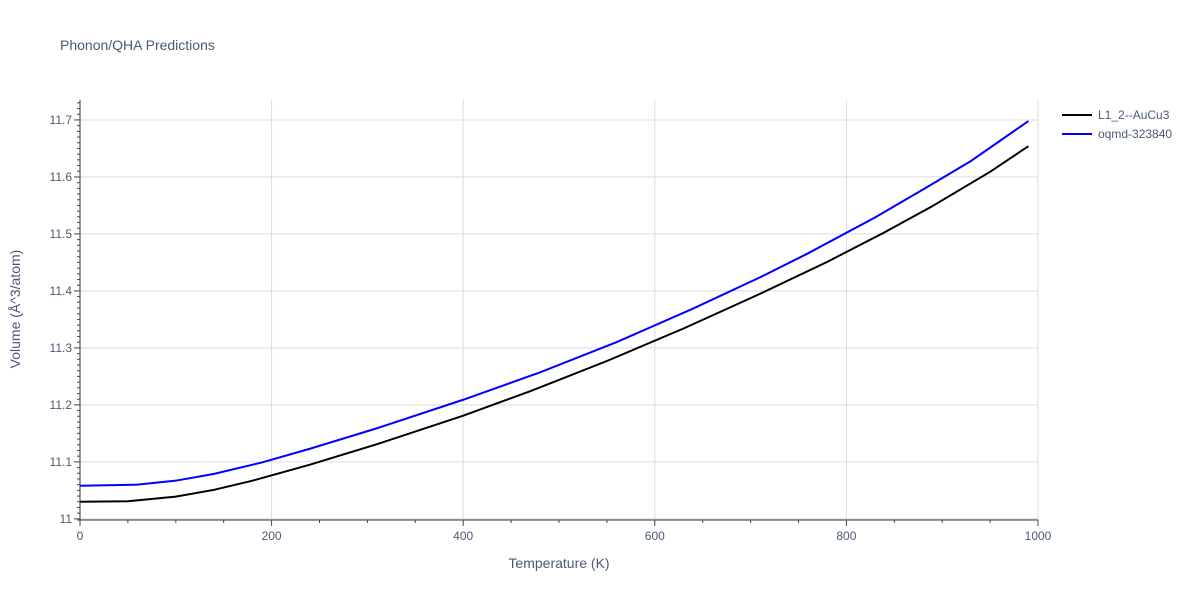 The image size is (1200, 600). Describe the element at coordinates (558, 563) in the screenshot. I see `x-axis-title: Temperature (K)` at that location.